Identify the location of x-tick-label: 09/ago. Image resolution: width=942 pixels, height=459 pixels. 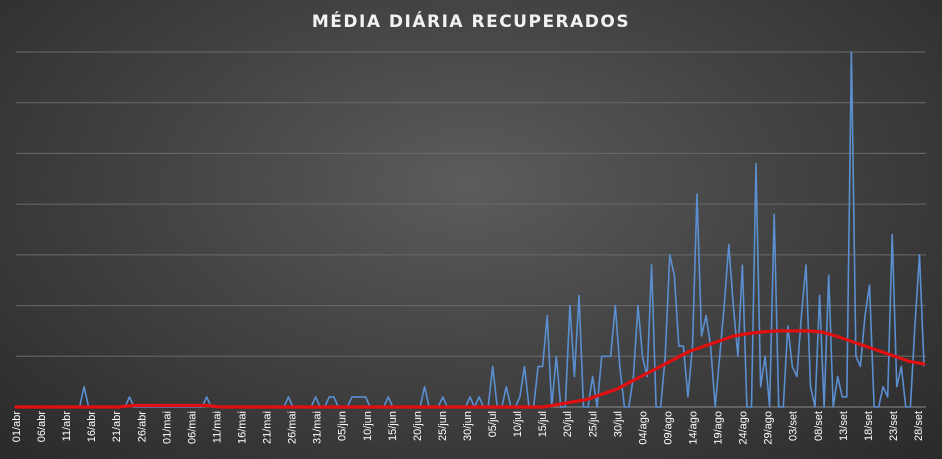
(668, 428).